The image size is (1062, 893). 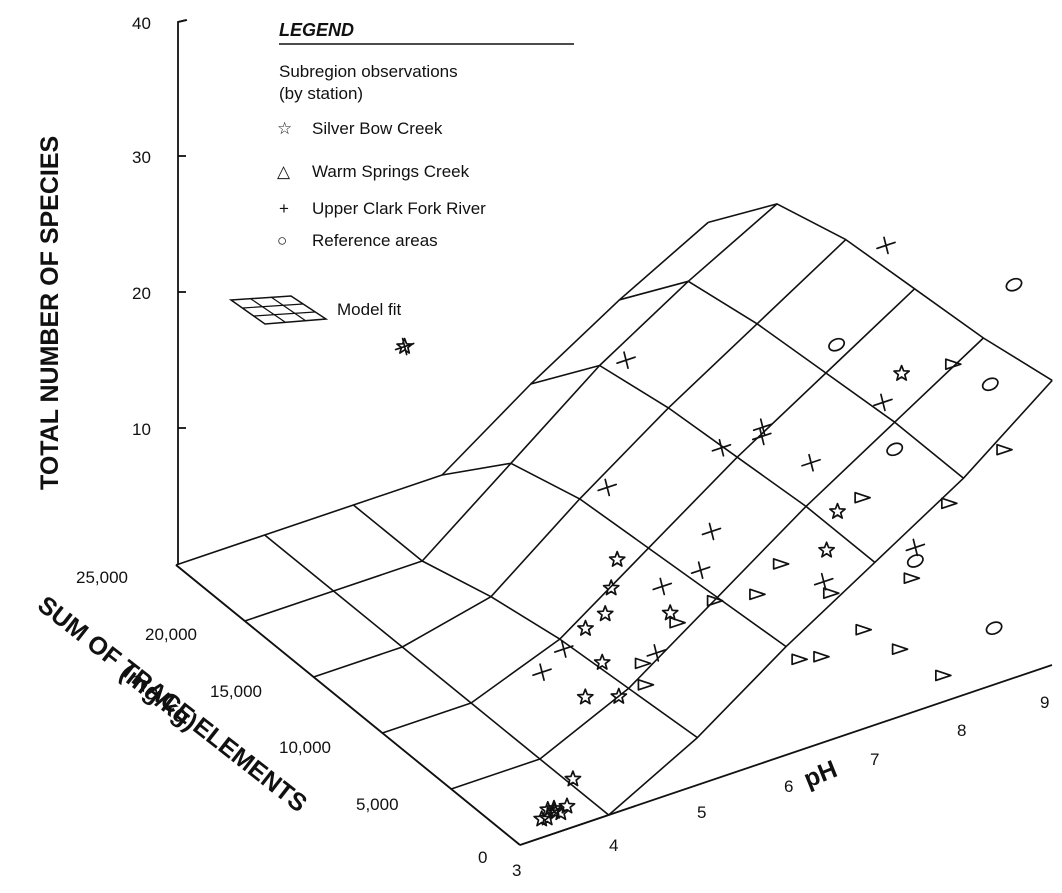 What do you see at coordinates (701, 812) in the screenshot?
I see `x-tick-label-5: 5` at bounding box center [701, 812].